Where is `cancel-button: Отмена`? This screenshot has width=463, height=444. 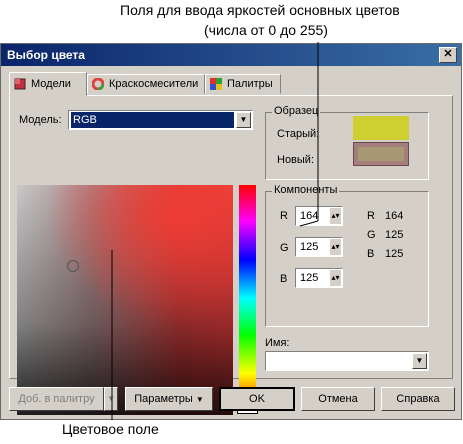 cancel-button: Отмена is located at coordinates (338, 399).